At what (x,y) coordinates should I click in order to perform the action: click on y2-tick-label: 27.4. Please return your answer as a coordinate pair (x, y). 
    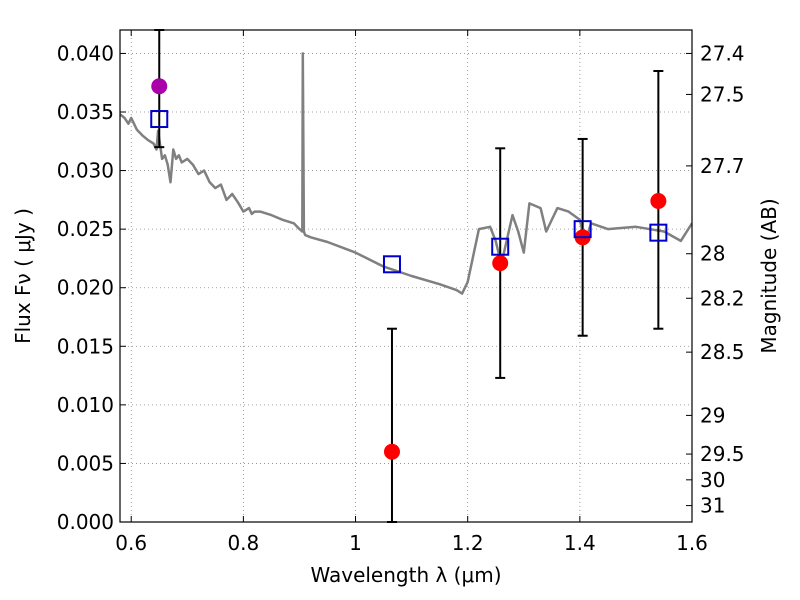
    Looking at the image, I should click on (722, 53).